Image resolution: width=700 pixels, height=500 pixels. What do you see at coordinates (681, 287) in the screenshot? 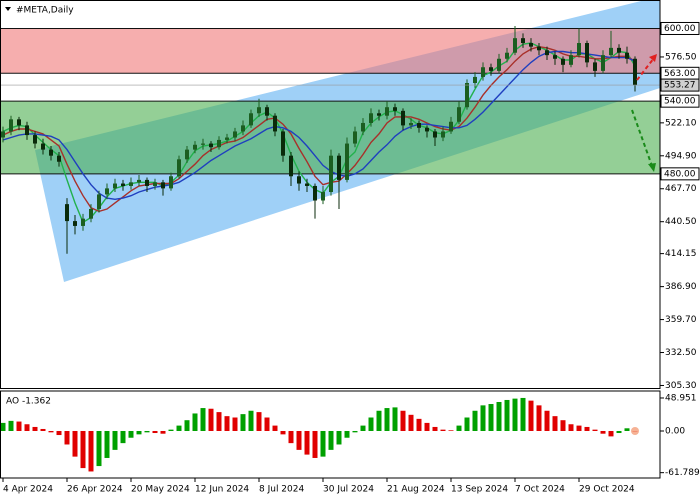
I see `y-tick-label: 386.90` at bounding box center [681, 287].